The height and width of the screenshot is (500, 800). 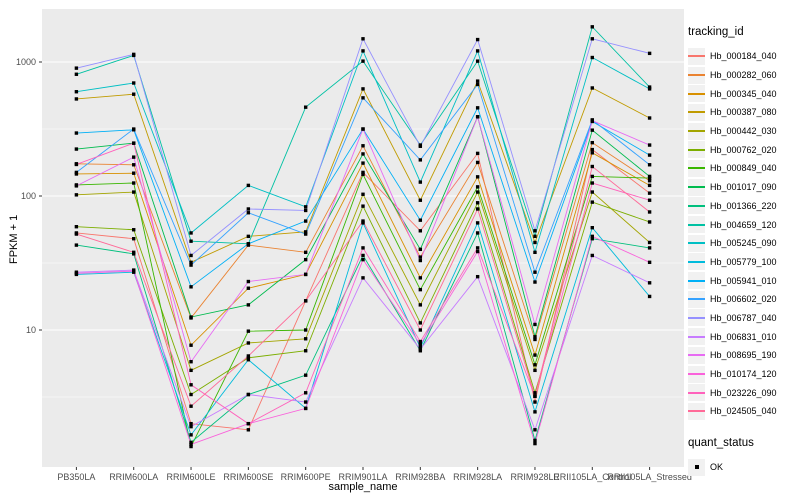 I want to click on legend-label: Hb_000387_080, so click(x=743, y=112).